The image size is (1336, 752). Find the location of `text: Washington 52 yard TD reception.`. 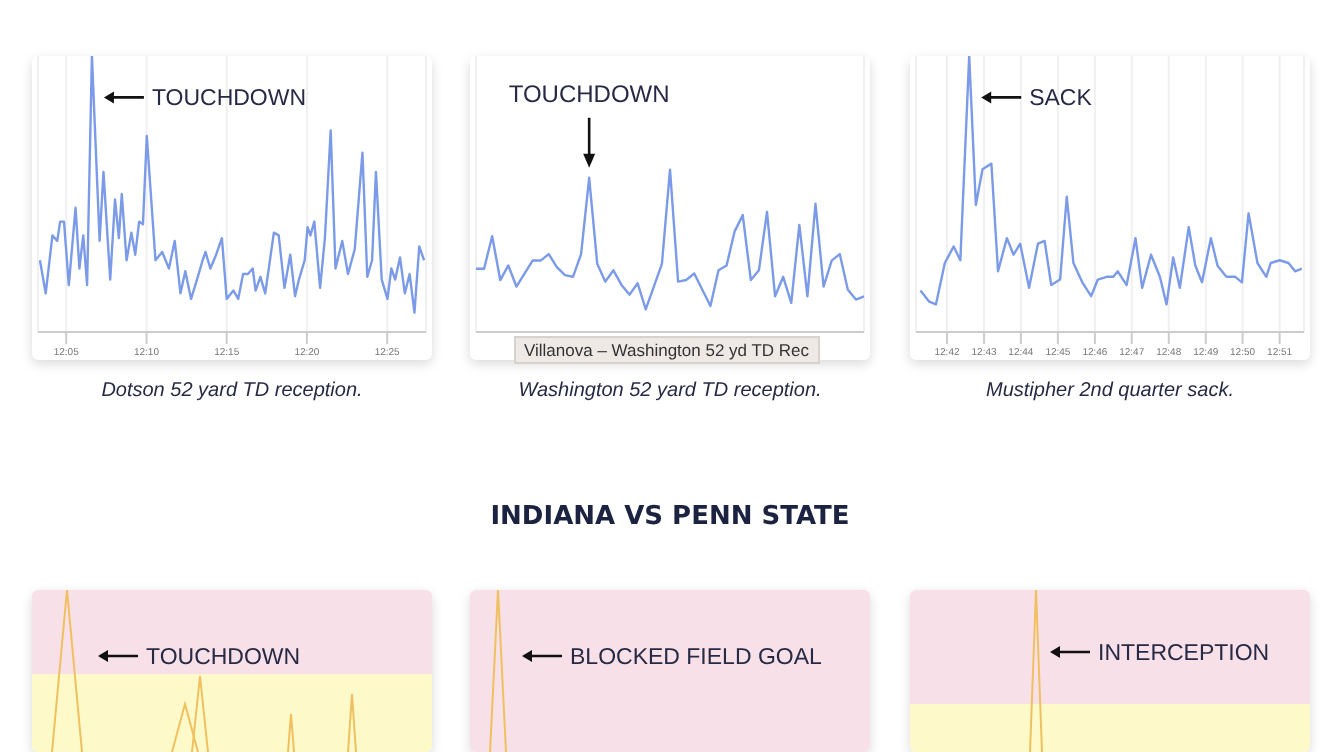

text: Washington 52 yard TD reception. is located at coordinates (670, 391).